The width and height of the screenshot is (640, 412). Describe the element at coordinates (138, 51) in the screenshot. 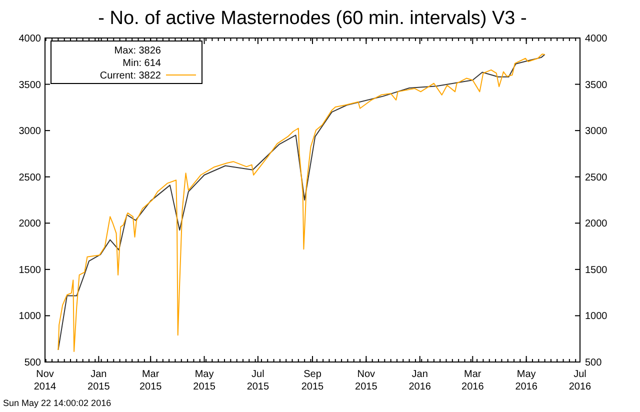

I see `annotation: Max: 3826` at that location.